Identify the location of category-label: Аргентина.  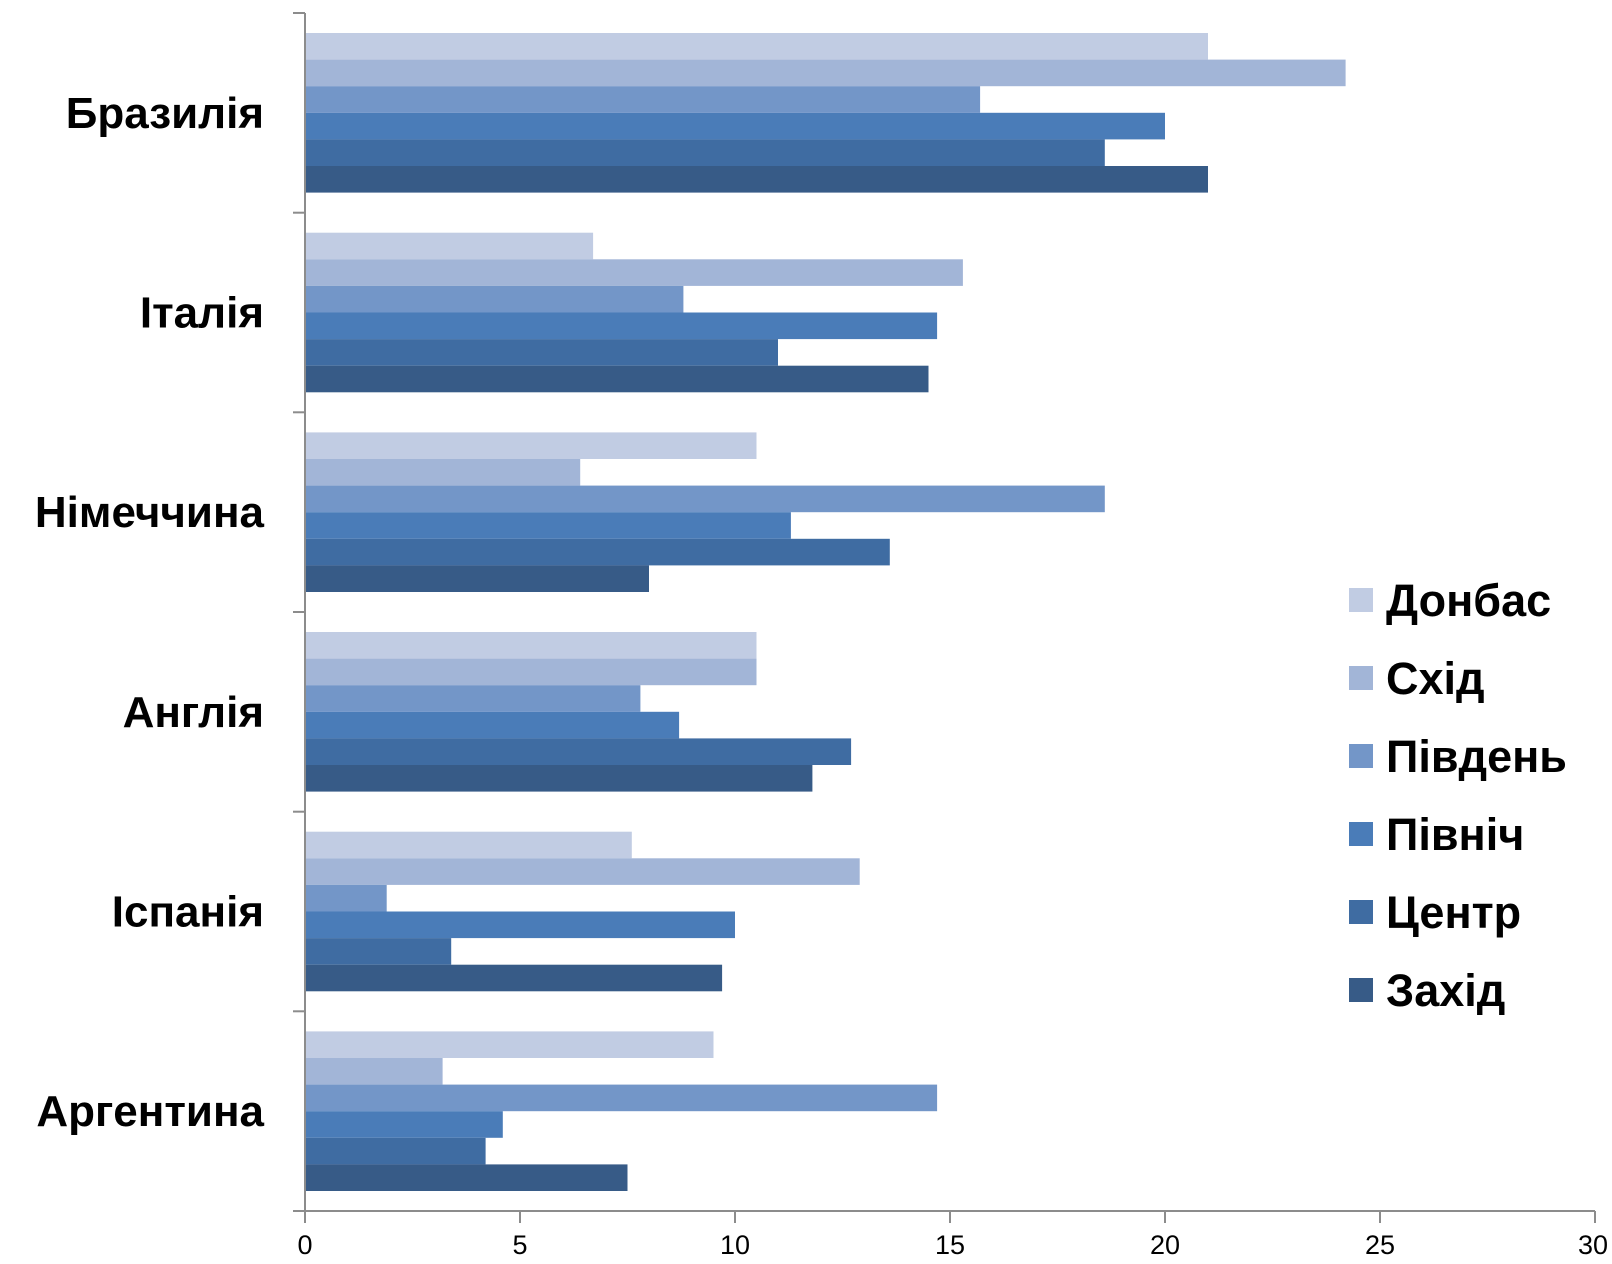
(150, 1111).